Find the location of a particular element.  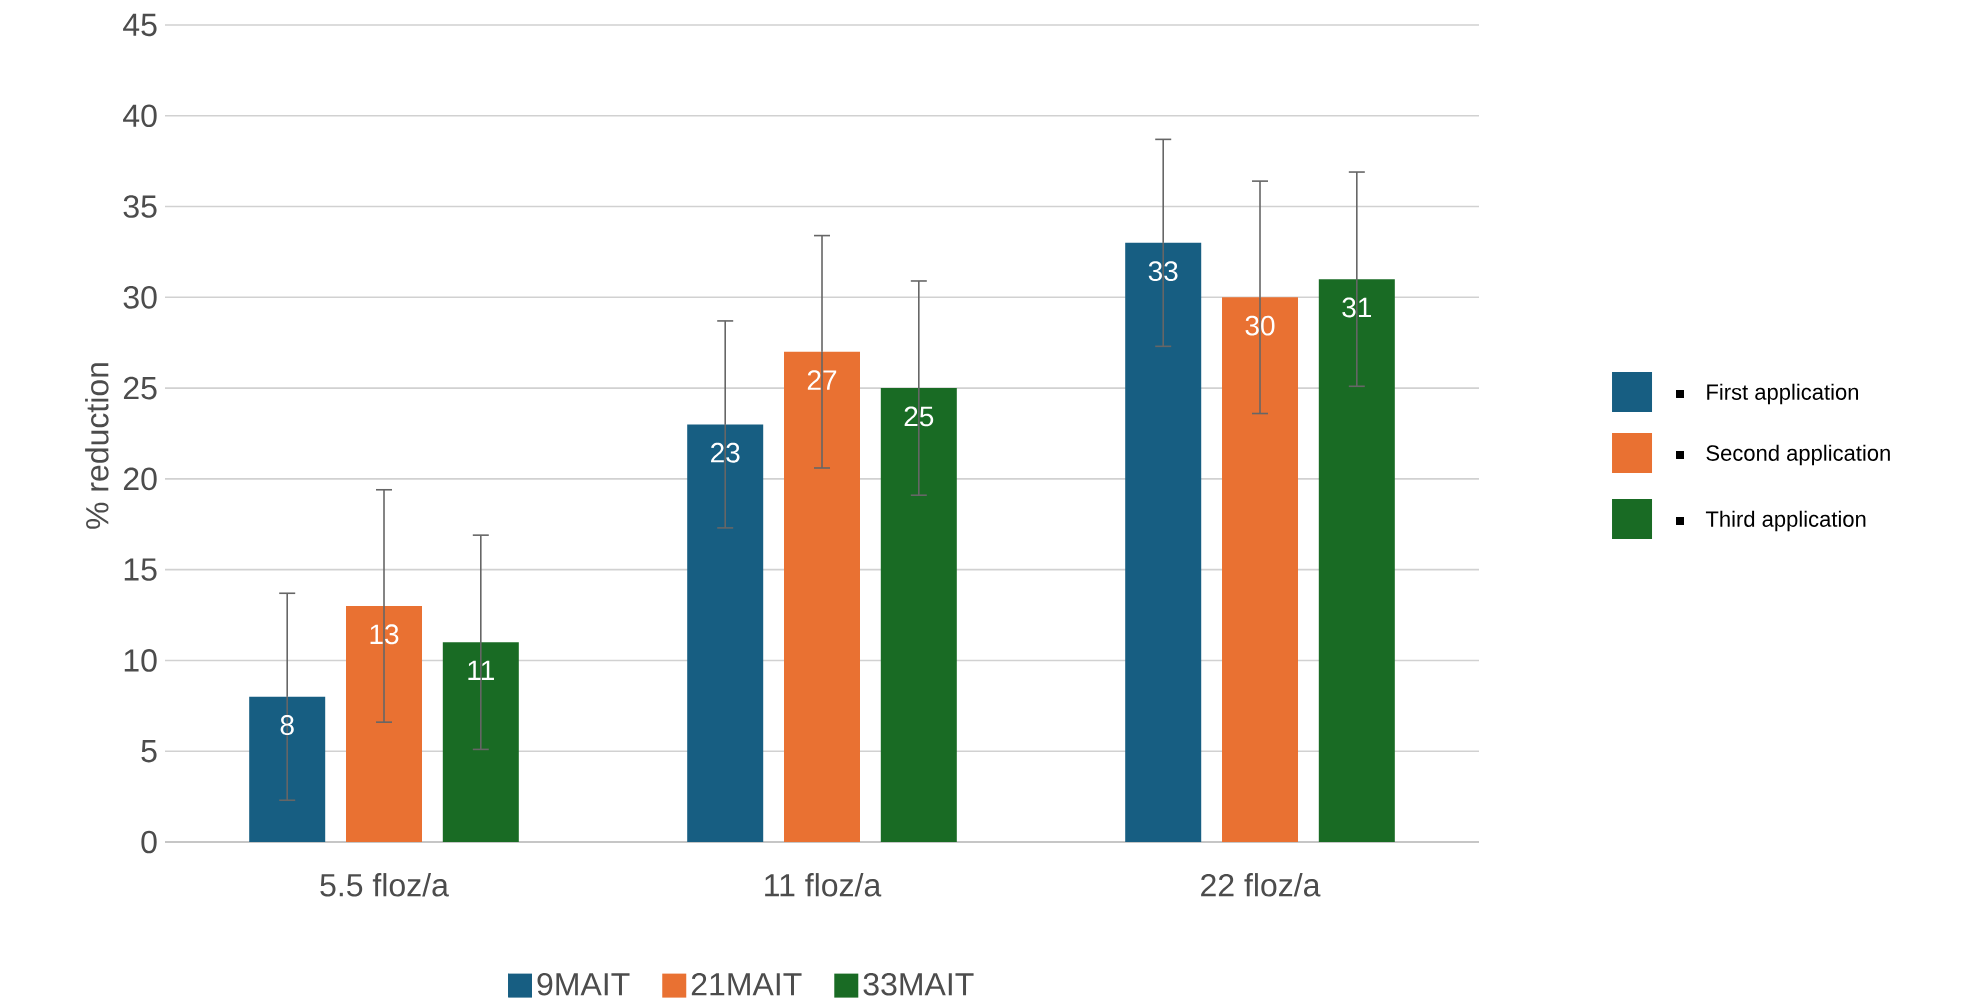

text: Third application is located at coordinates (1785, 521).